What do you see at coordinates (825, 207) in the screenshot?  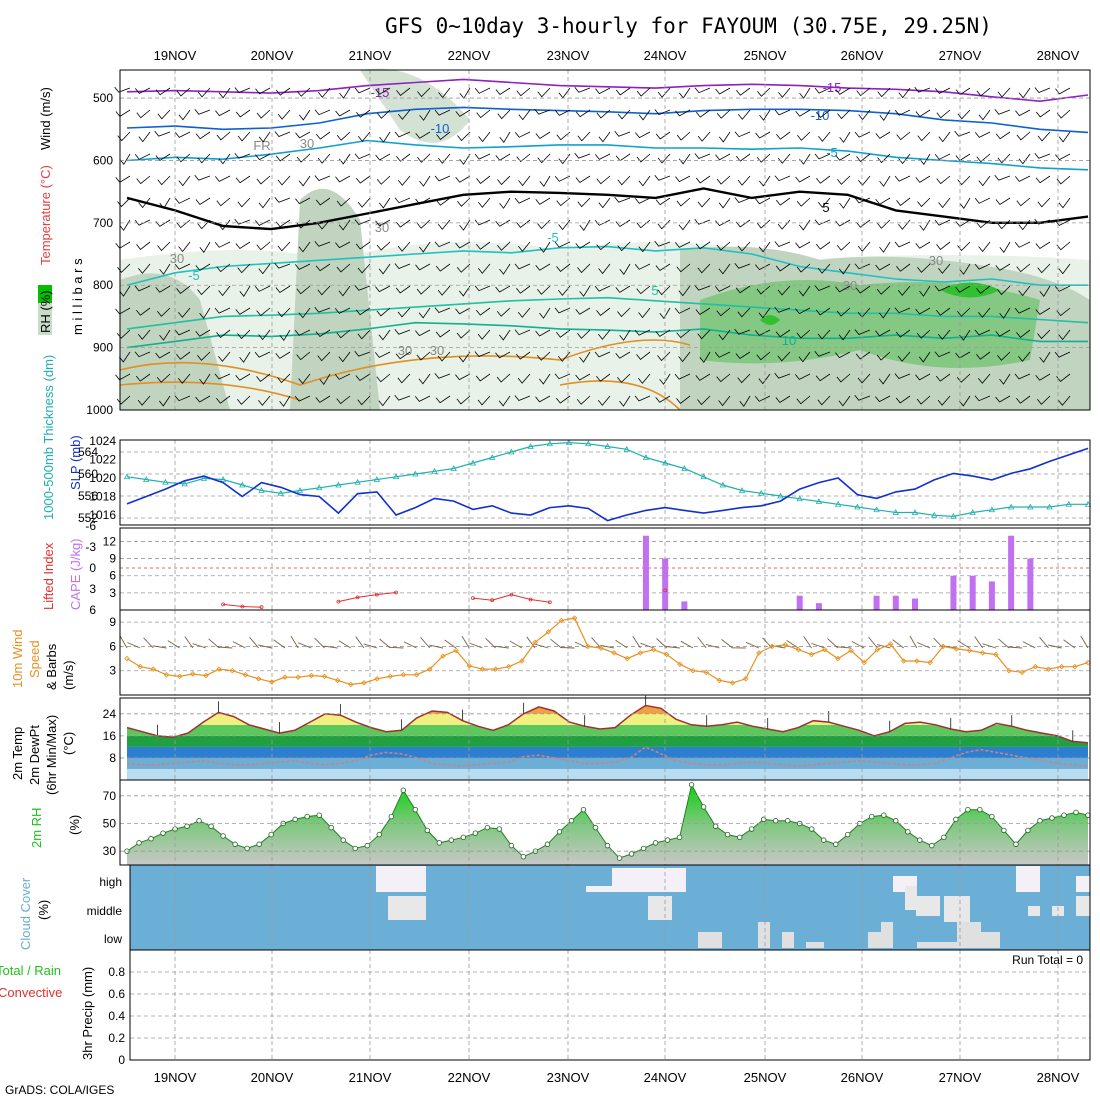 I see `contour-label: 5` at bounding box center [825, 207].